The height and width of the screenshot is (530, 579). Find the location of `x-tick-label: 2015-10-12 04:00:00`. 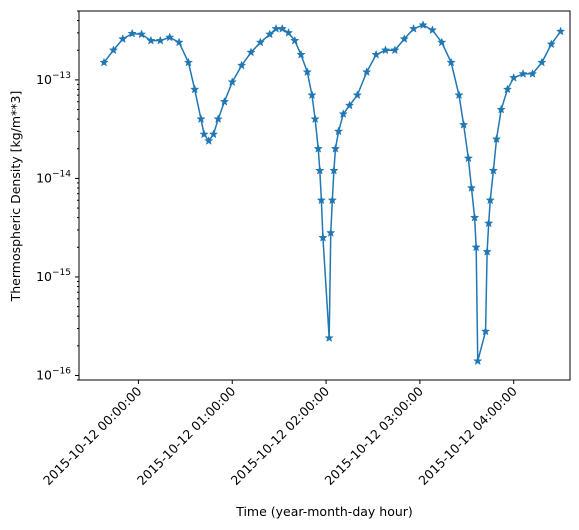

x-tick-label: 2015-10-12 04:00:00 is located at coordinates (467, 435).